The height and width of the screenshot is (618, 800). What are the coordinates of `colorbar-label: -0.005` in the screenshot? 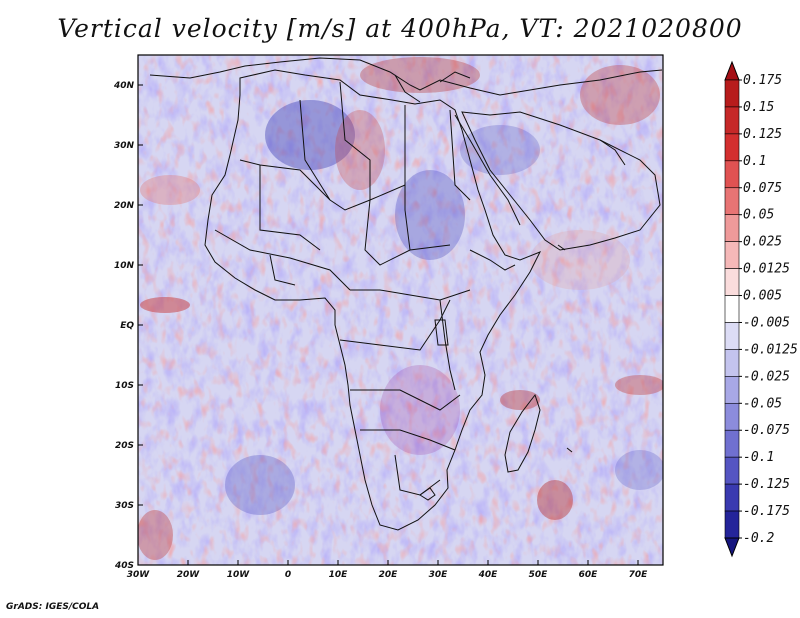 It's located at (766, 322).